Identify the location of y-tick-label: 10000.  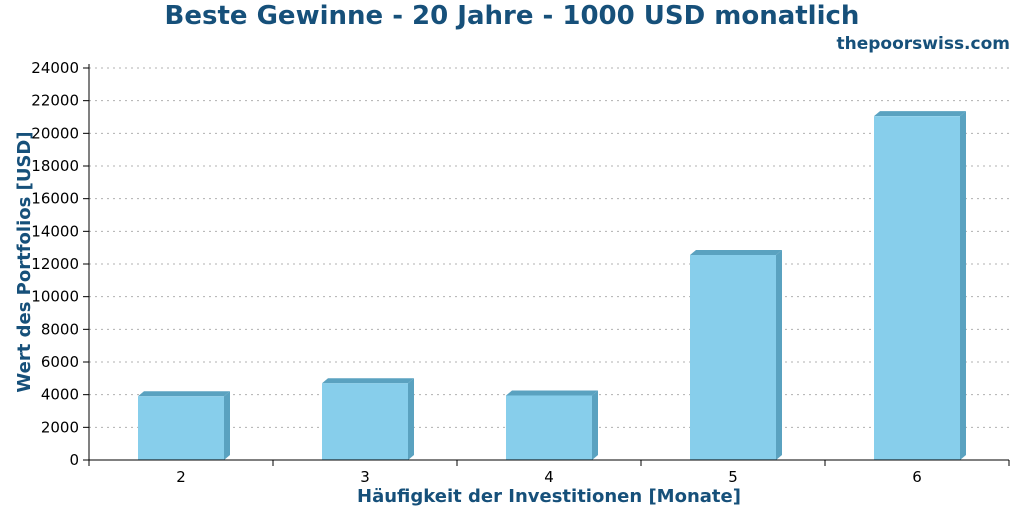
(55, 297).